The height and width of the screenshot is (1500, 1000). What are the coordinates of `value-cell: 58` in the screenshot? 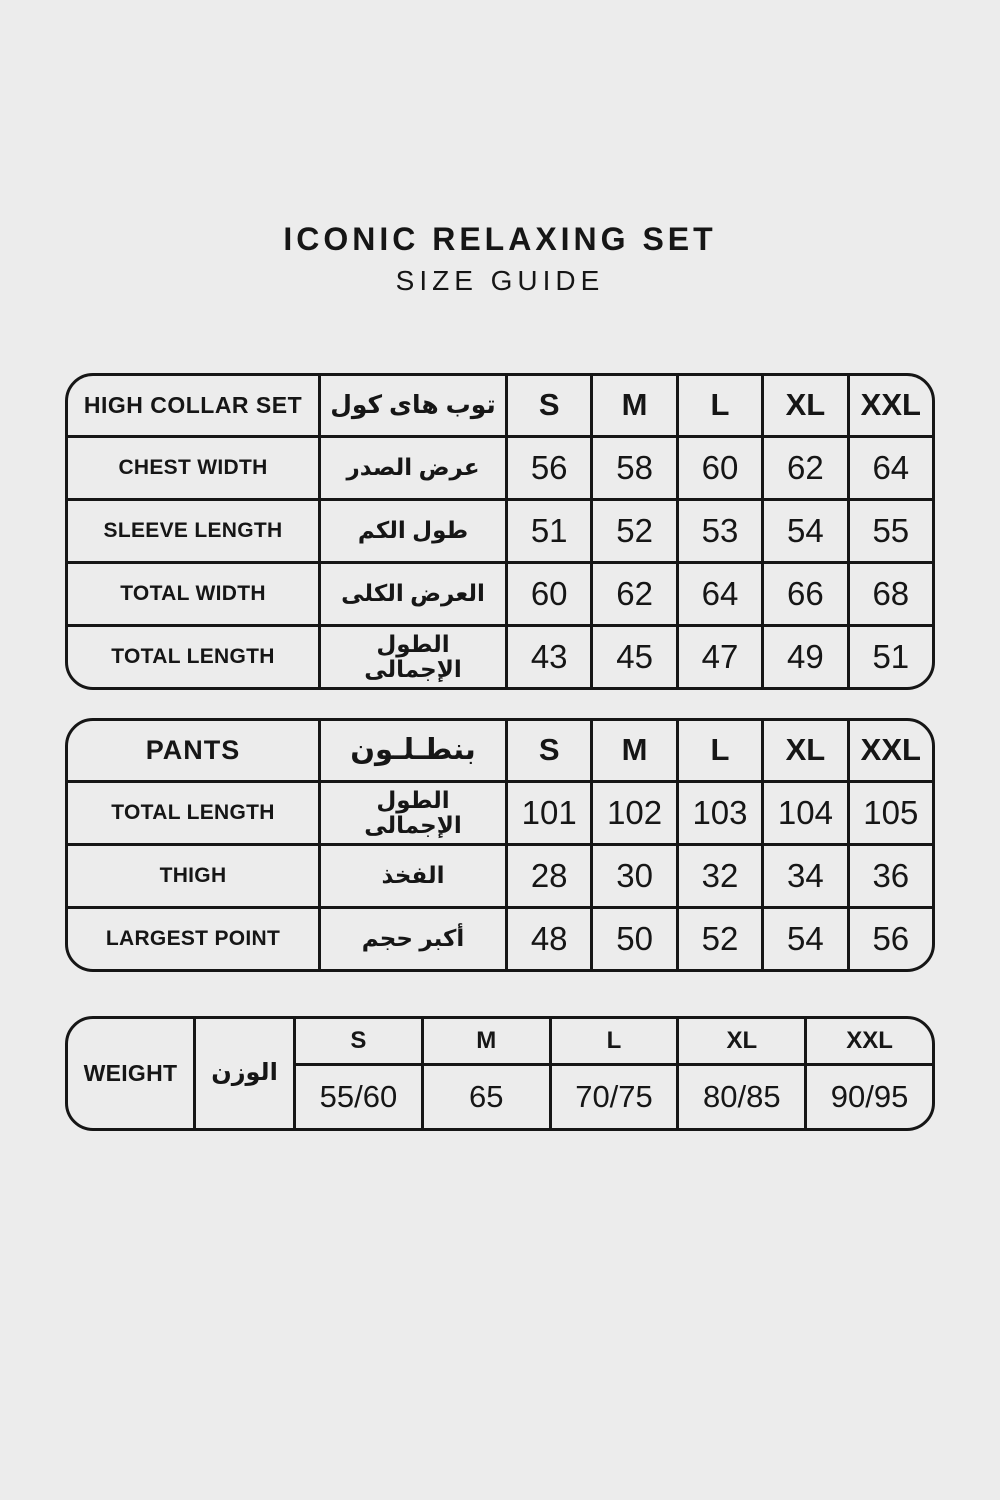 It's located at (633, 466).